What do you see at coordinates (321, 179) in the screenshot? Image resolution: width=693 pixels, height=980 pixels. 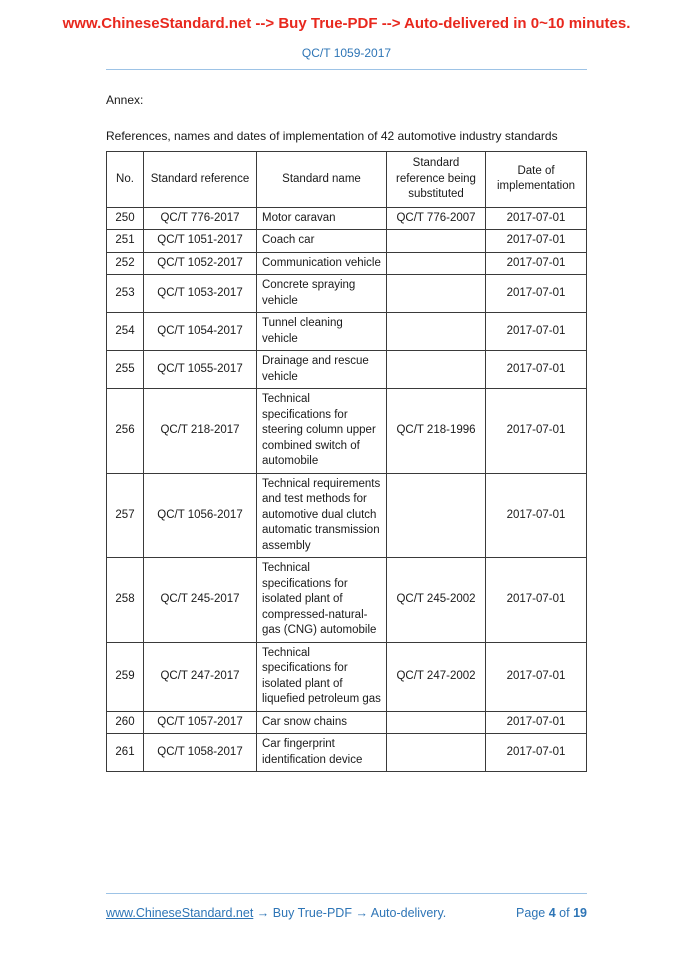 I see `col-header-name: Standard name` at bounding box center [321, 179].